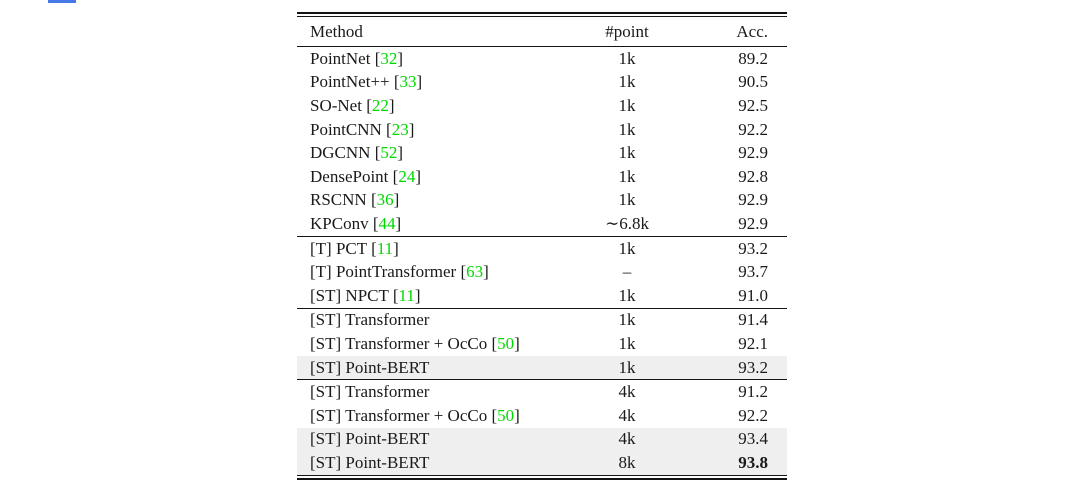 Image resolution: width=1080 pixels, height=497 pixels. What do you see at coordinates (542, 106) in the screenshot?
I see `table-row: SO-Net [22] 1k 92.5` at bounding box center [542, 106].